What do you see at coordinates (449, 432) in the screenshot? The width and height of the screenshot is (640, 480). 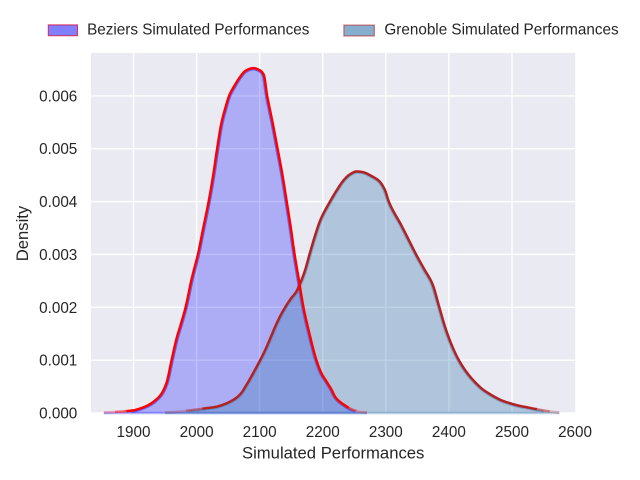 I see `svg-text: 2400` at bounding box center [449, 432].